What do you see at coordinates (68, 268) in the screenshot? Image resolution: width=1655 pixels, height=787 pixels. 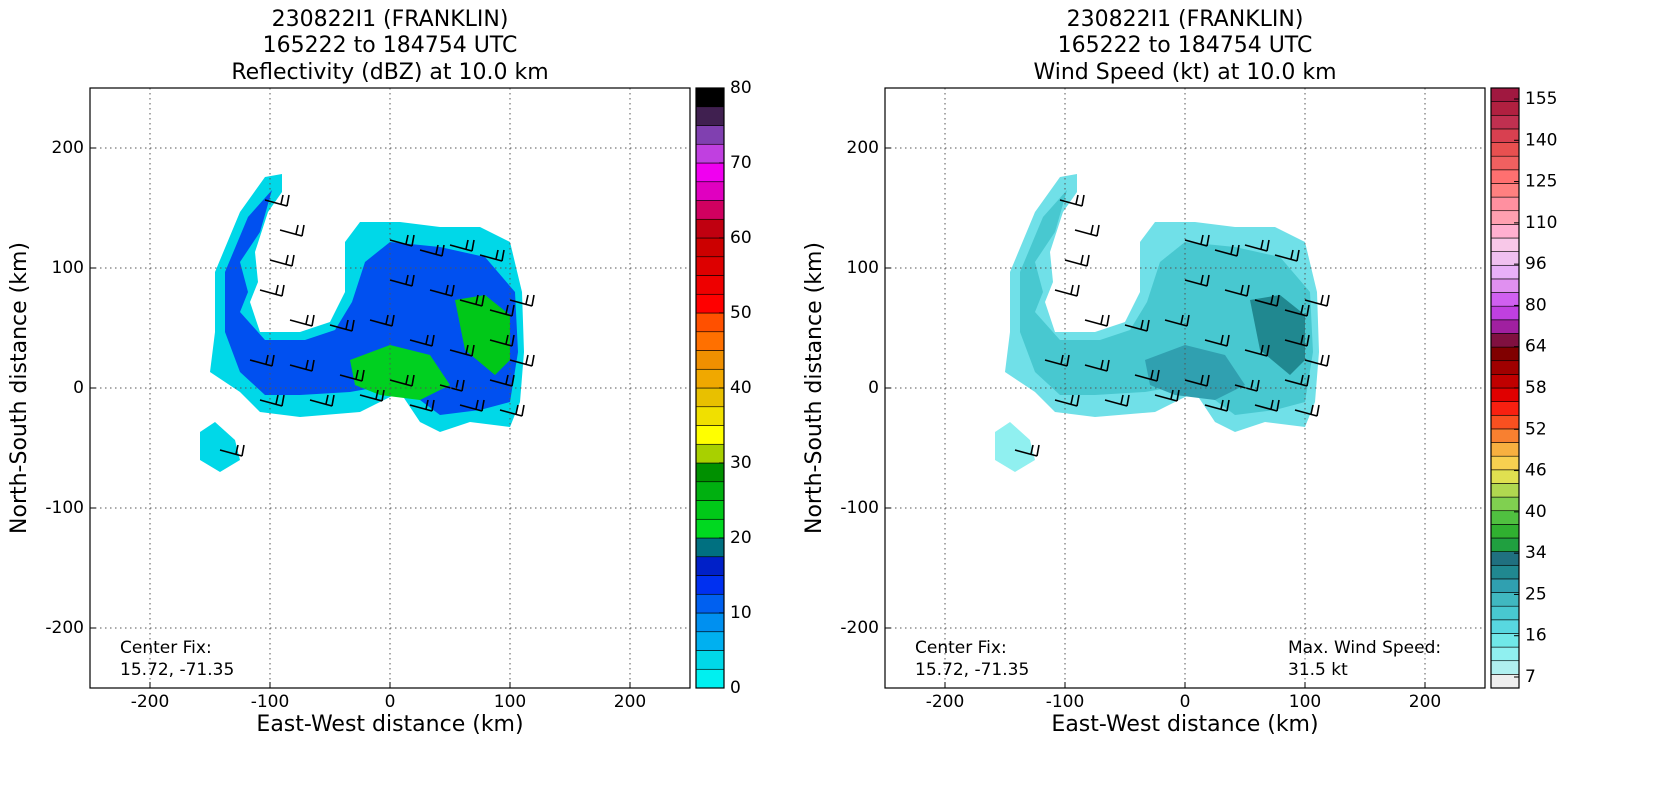 I see `y-tick-label: 100` at bounding box center [68, 268].